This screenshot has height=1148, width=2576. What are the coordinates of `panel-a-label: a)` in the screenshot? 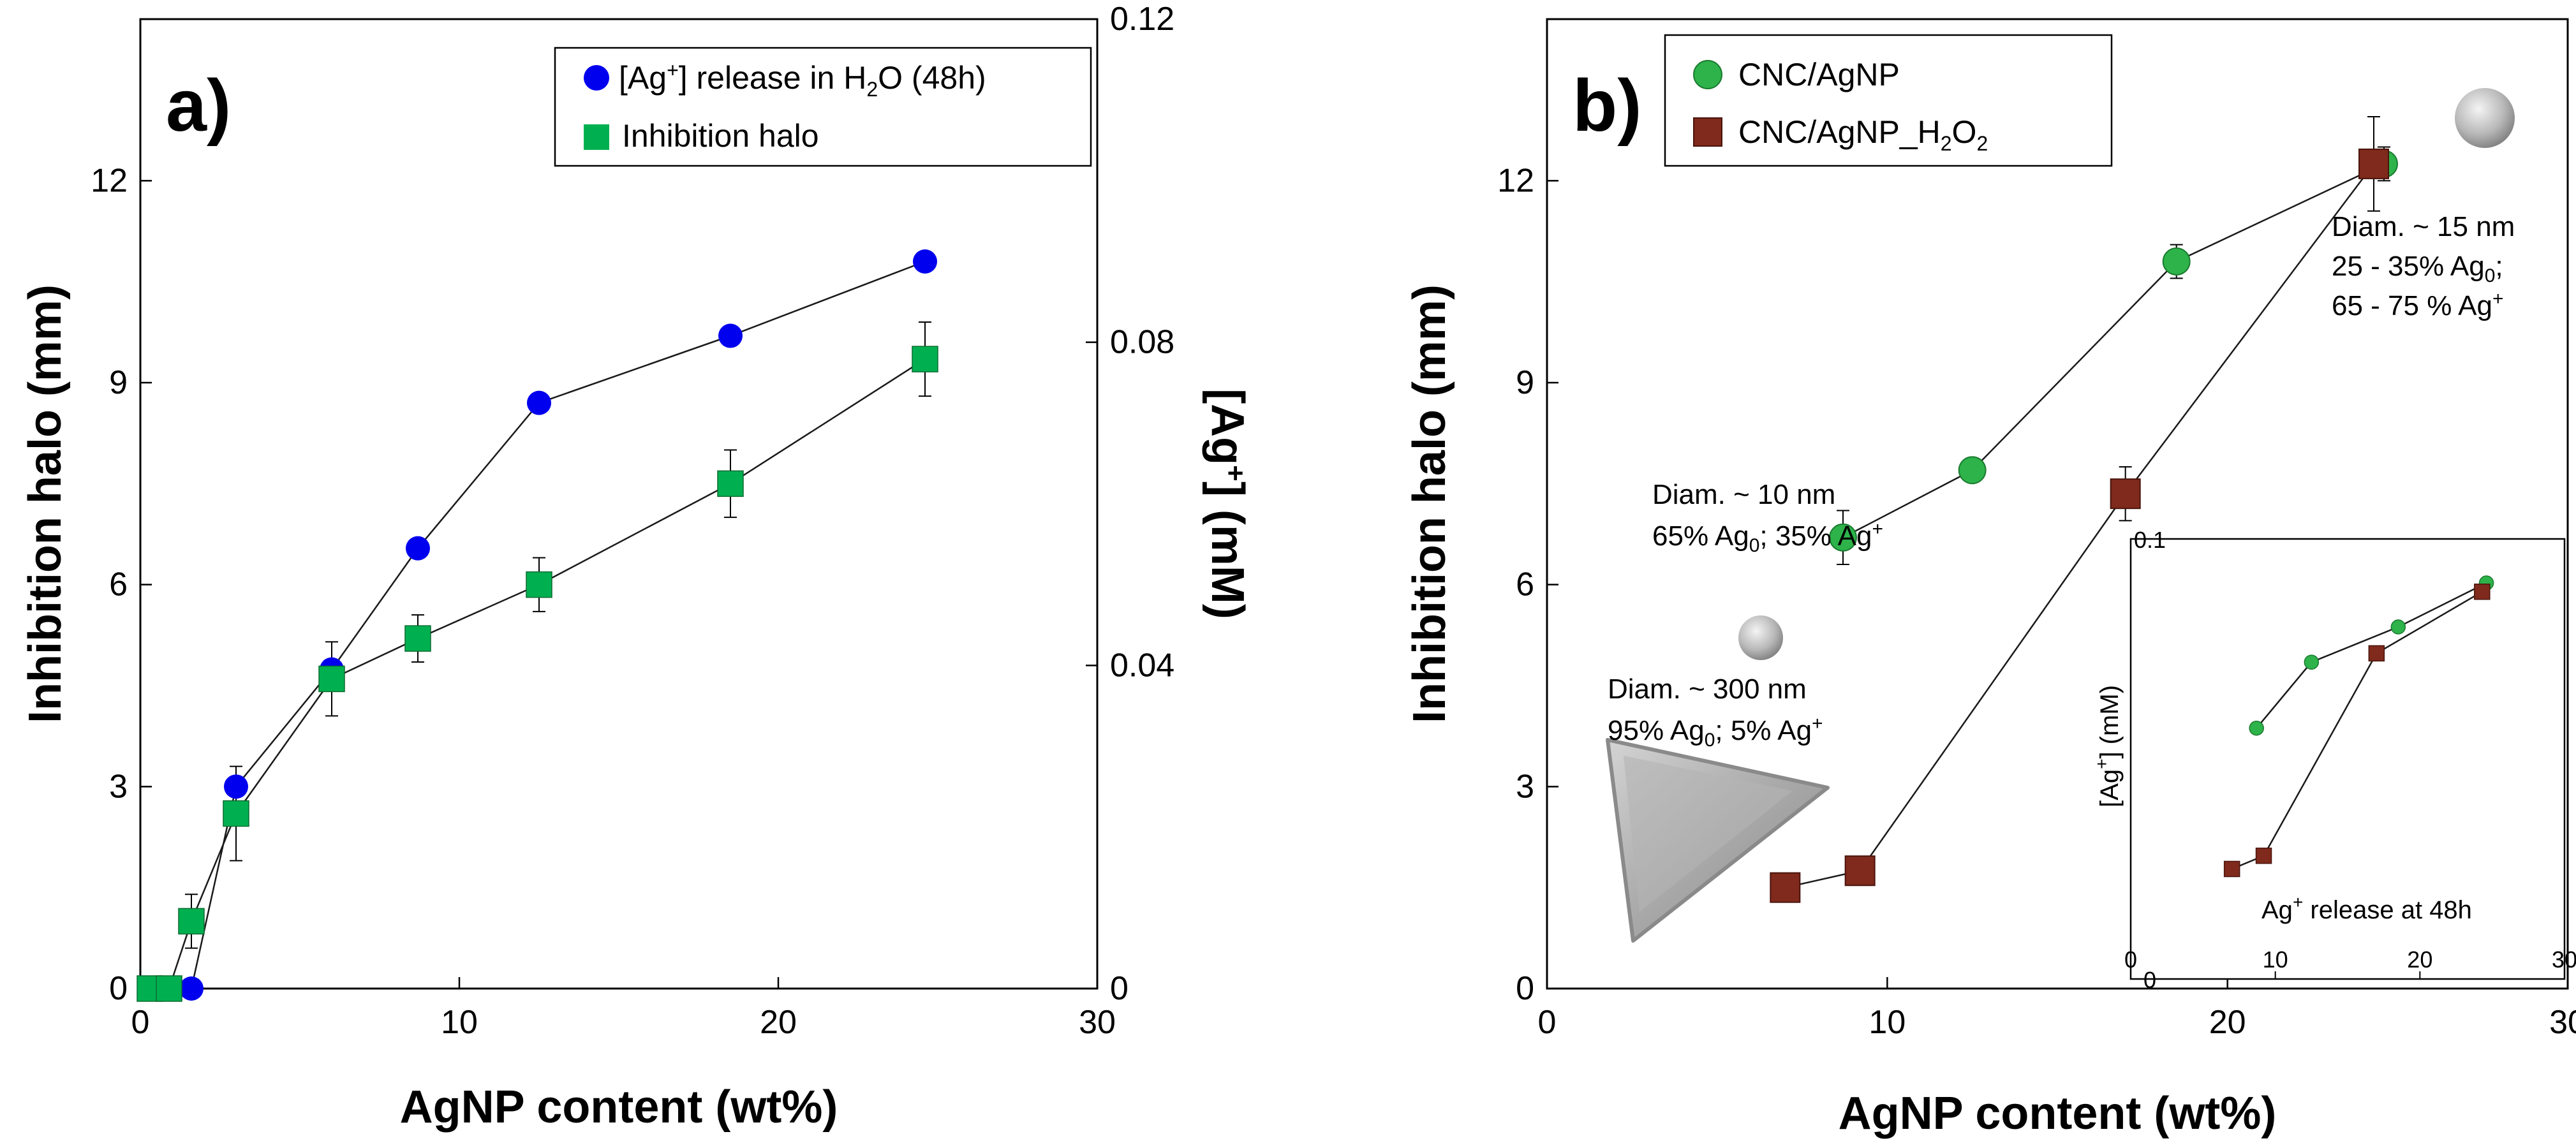 It's located at (198, 106).